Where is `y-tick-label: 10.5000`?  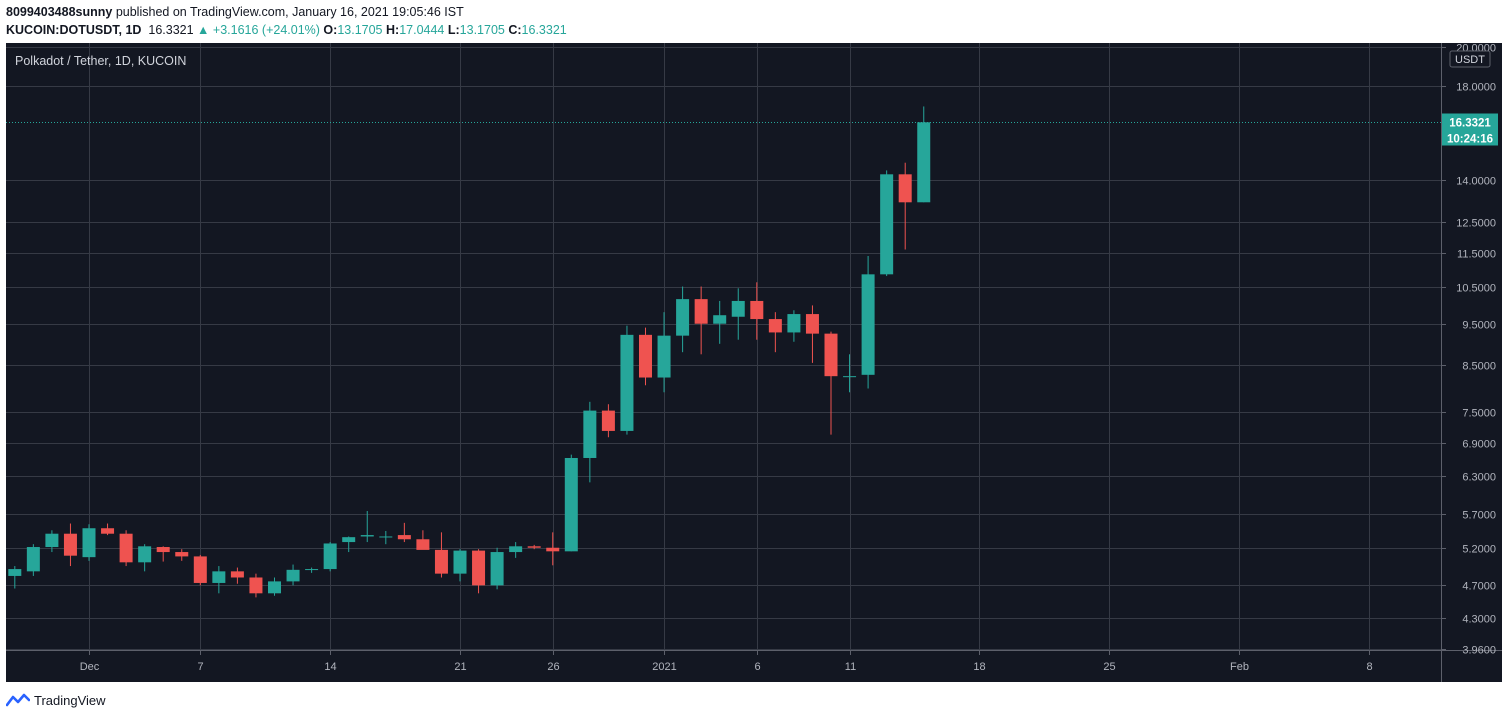
y-tick-label: 10.5000 is located at coordinates (1476, 289).